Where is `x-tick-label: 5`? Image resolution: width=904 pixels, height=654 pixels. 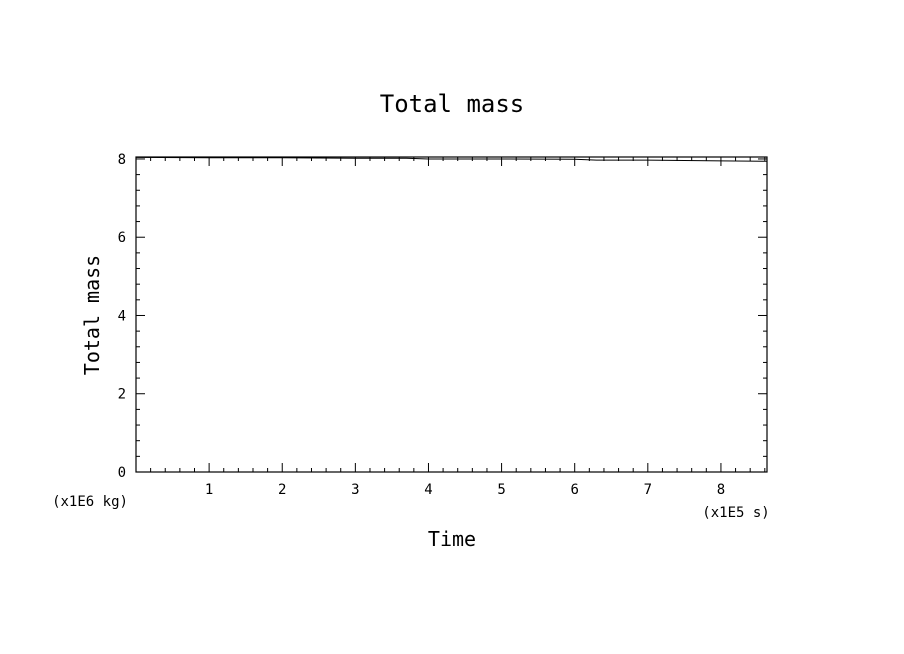 x-tick-label: 5 is located at coordinates (501, 490).